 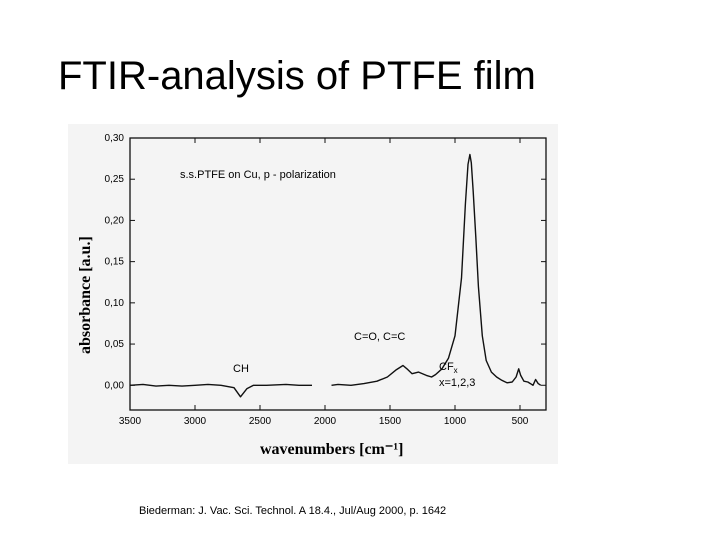 What do you see at coordinates (325, 421) in the screenshot?
I see `x-tick-label: 2000` at bounding box center [325, 421].